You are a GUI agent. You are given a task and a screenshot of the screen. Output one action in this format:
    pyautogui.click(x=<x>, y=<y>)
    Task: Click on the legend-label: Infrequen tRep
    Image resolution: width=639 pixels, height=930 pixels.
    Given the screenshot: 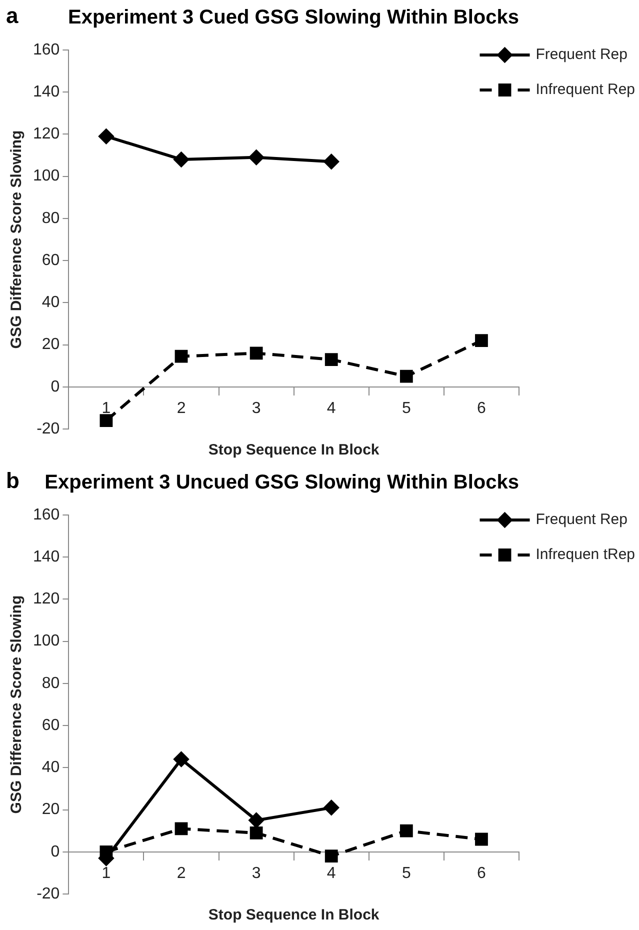 What is the action you would take?
    pyautogui.click(x=586, y=555)
    